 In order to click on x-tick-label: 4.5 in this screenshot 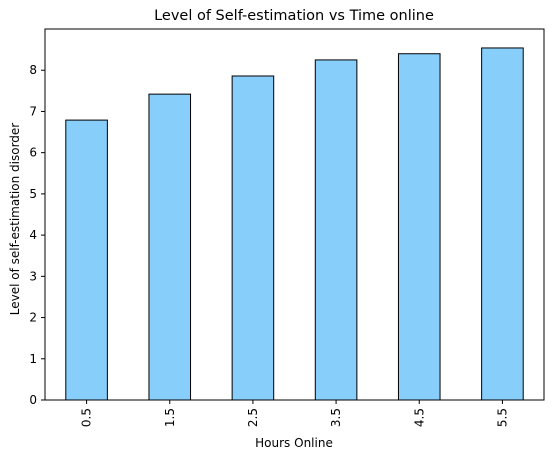, I will do `click(419, 417)`.